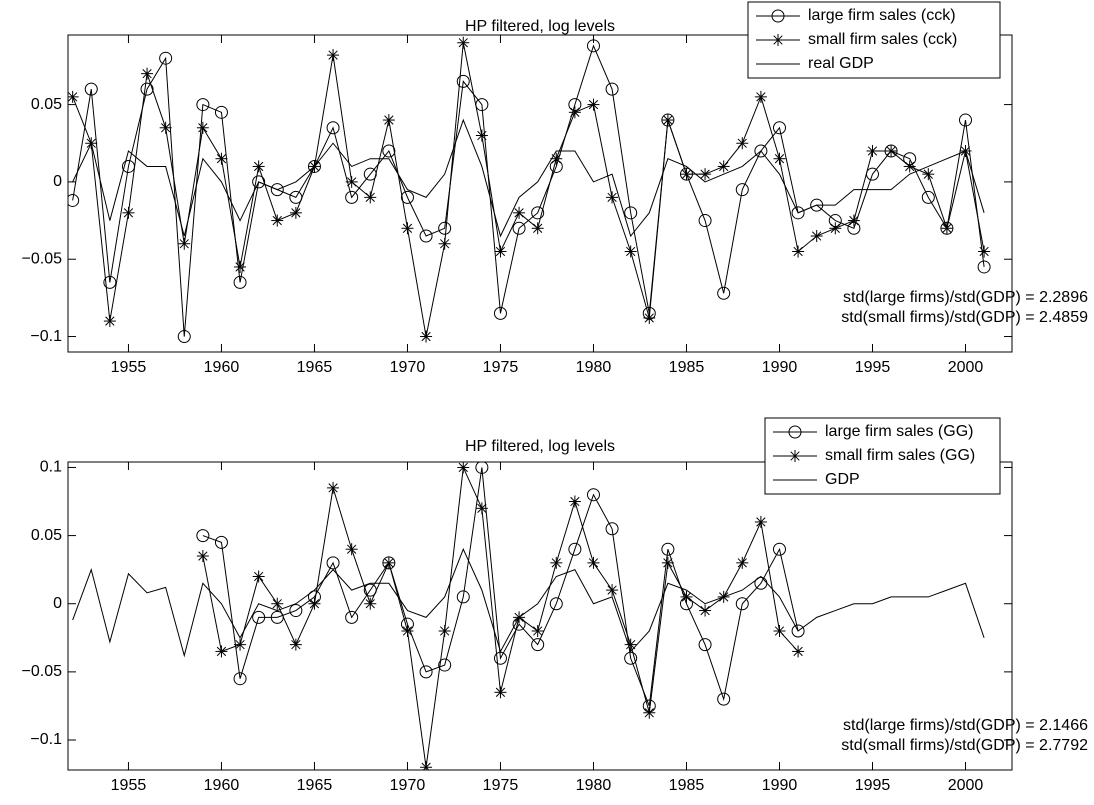 This screenshot has width=1094, height=805. I want to click on annotation: std(small firms)/std(GDP) = 2.7792, so click(964, 745).